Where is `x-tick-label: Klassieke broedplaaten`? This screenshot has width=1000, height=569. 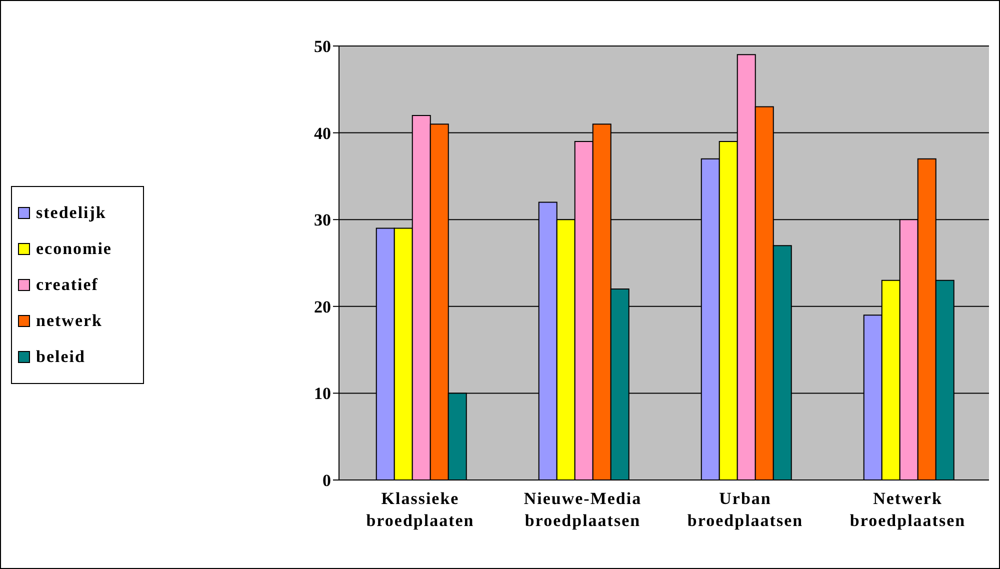
x-tick-label: Klassieke broedplaaten is located at coordinates (420, 509).